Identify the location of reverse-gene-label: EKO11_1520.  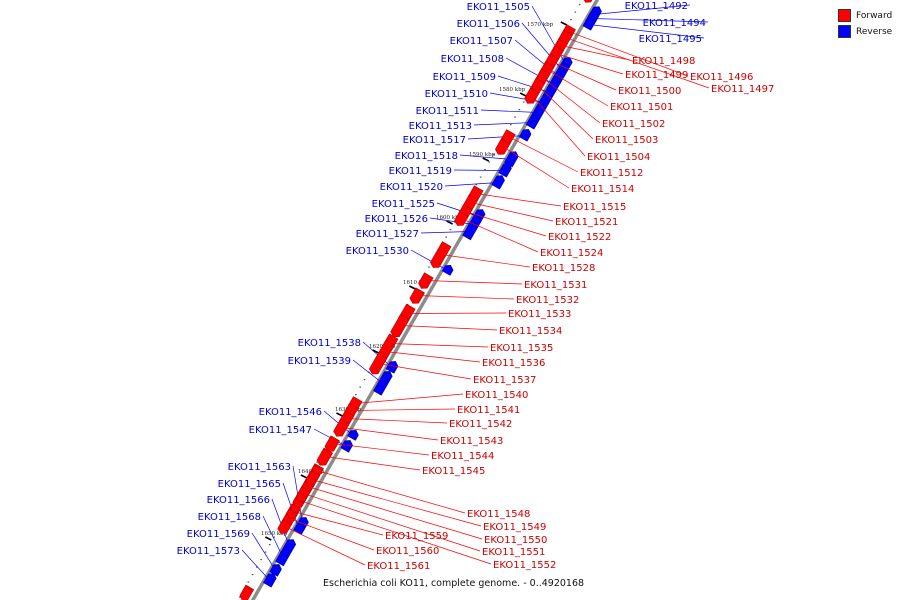
(411, 187).